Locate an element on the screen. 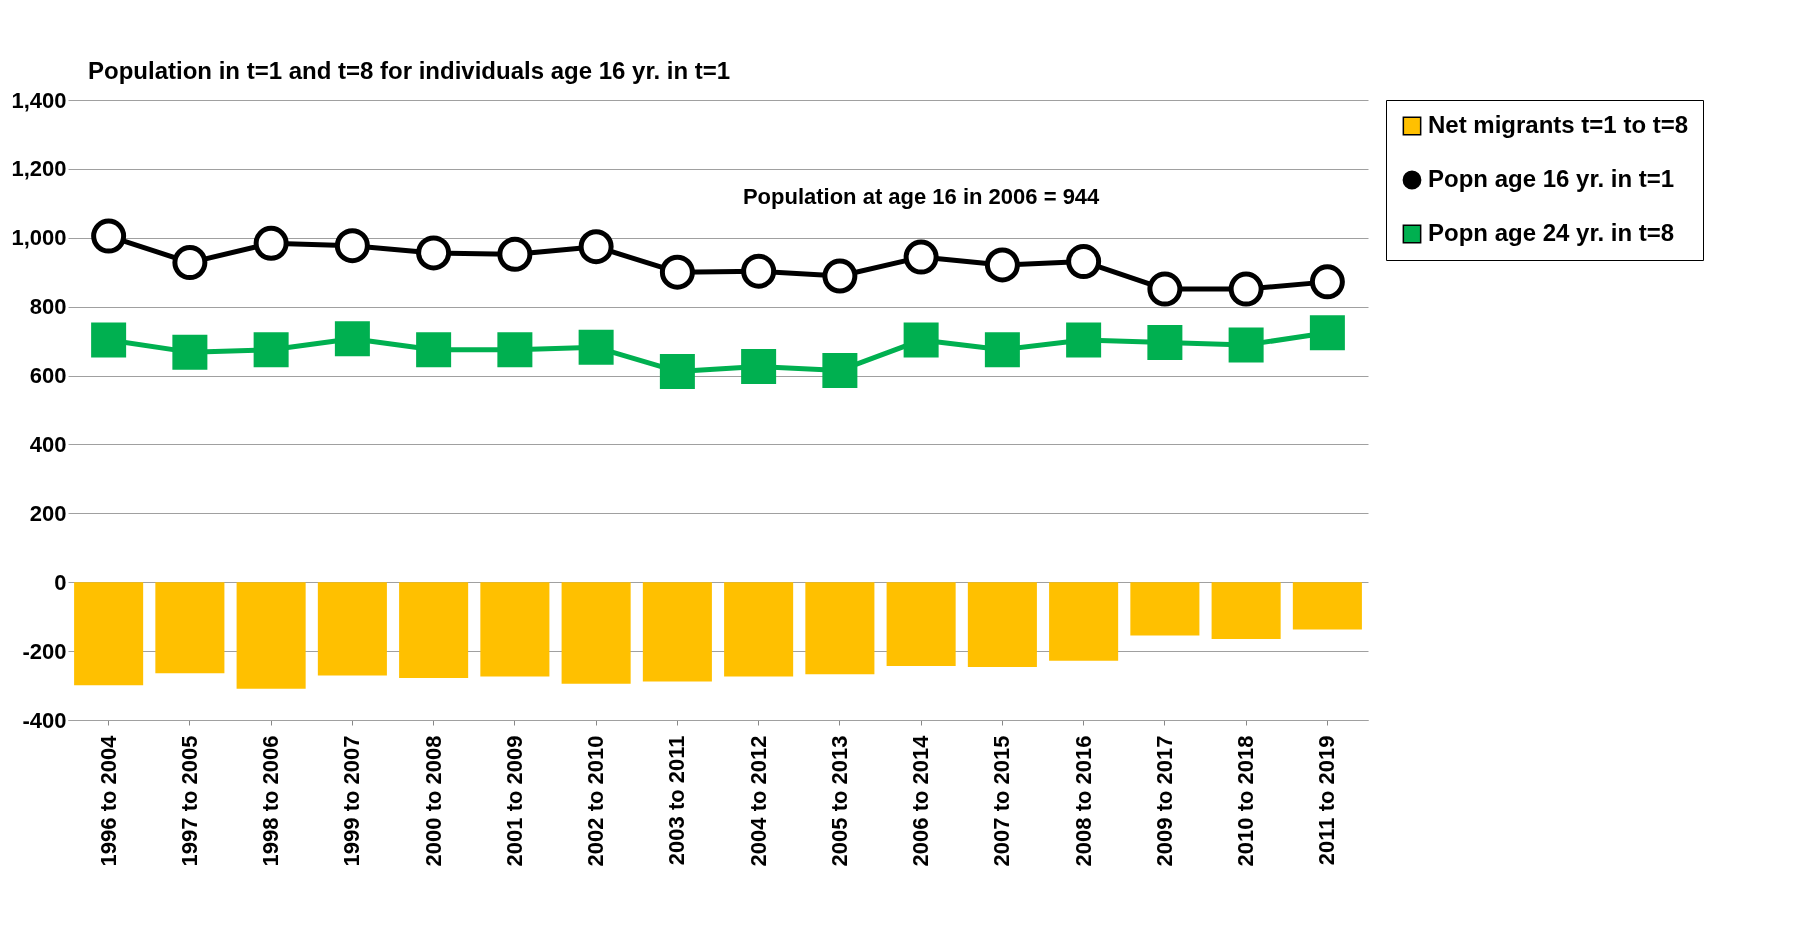  x-tick-label: 2010 to 2018 is located at coordinates (1246, 801).